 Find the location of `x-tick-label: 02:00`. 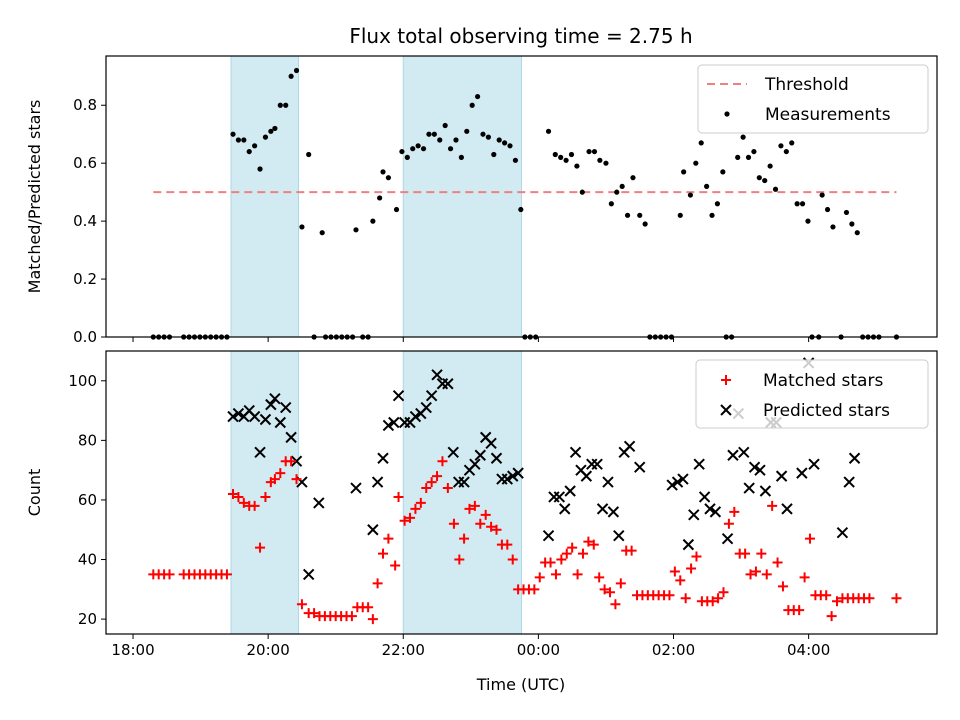

x-tick-label: 02:00 is located at coordinates (673, 650).